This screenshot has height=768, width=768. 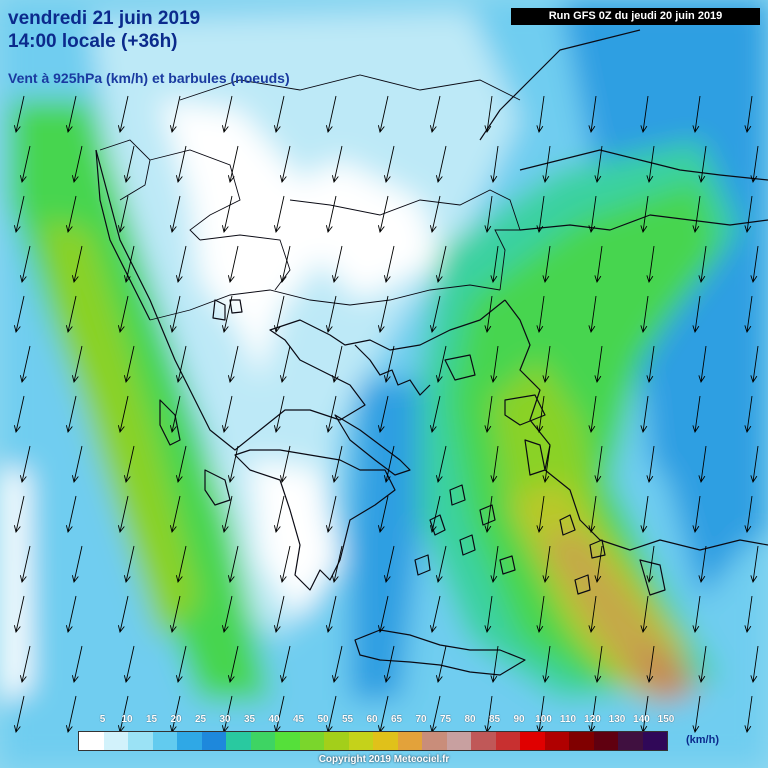 I want to click on forecast-time: 14:00 locale (+36h), so click(x=93, y=41).